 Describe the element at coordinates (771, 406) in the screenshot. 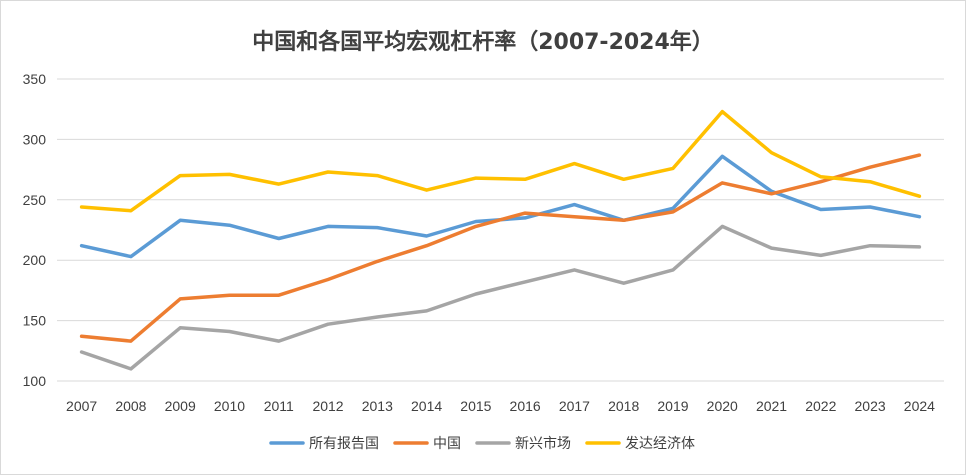

I see `x-tick-label: 2021` at that location.